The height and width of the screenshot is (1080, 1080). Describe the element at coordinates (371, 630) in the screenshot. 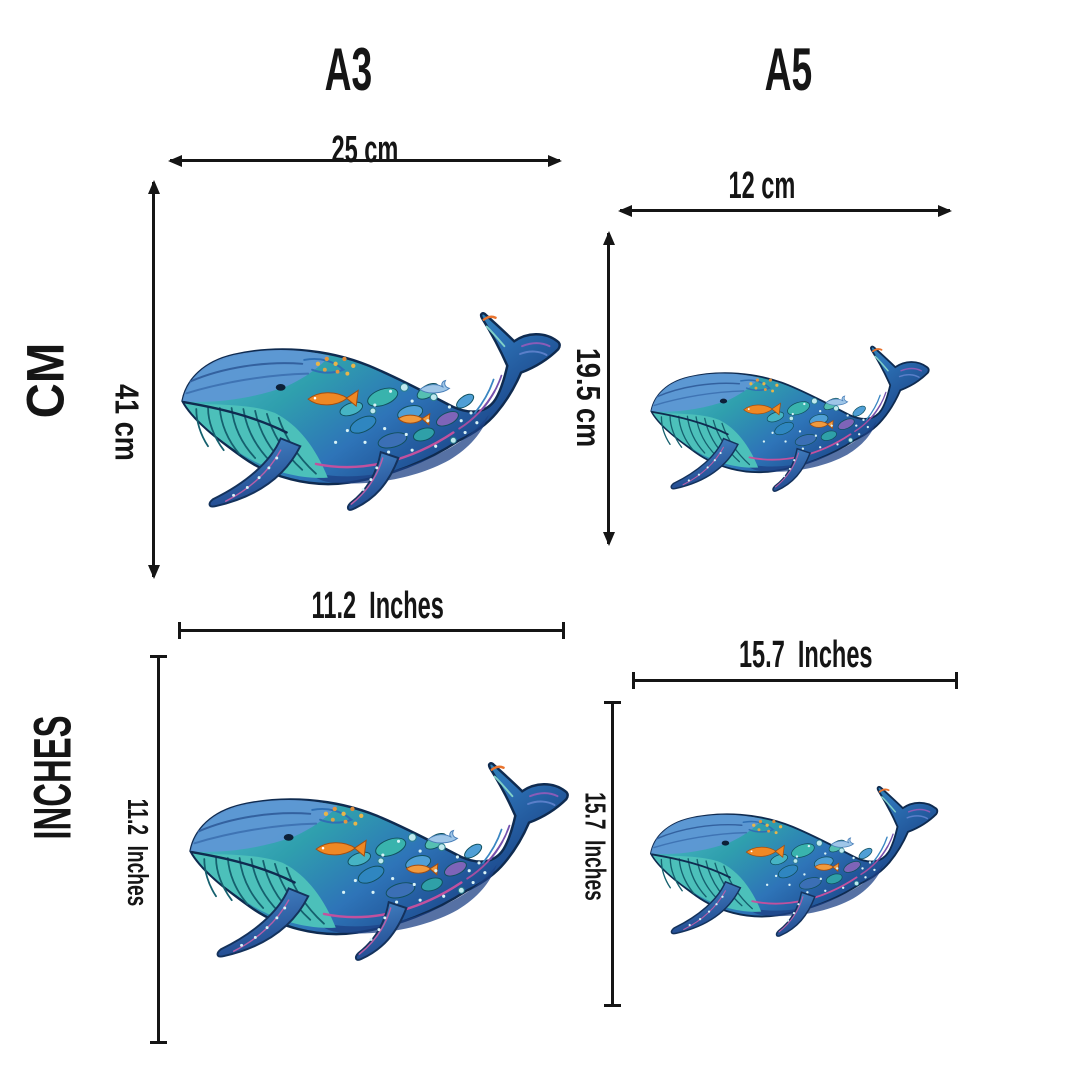

I see `a3-inches-width-line` at that location.